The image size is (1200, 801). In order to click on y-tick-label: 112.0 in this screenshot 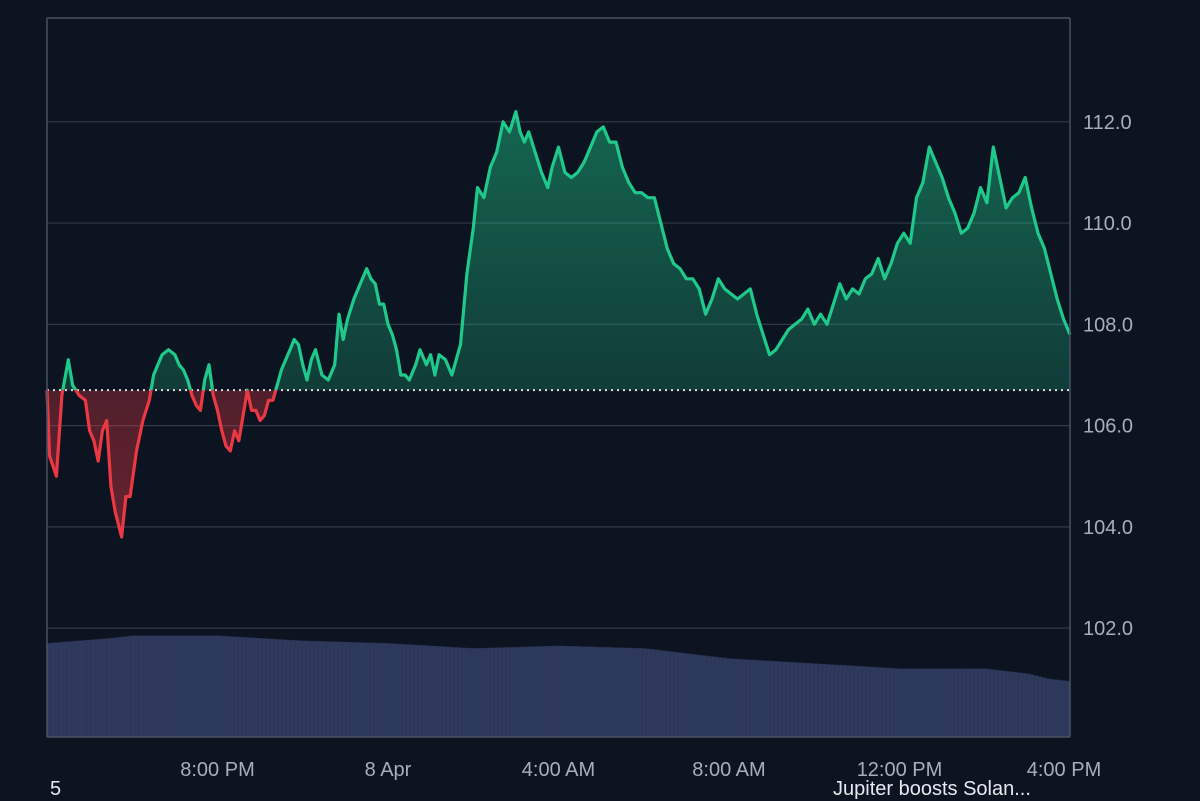, I will do `click(1107, 123)`.